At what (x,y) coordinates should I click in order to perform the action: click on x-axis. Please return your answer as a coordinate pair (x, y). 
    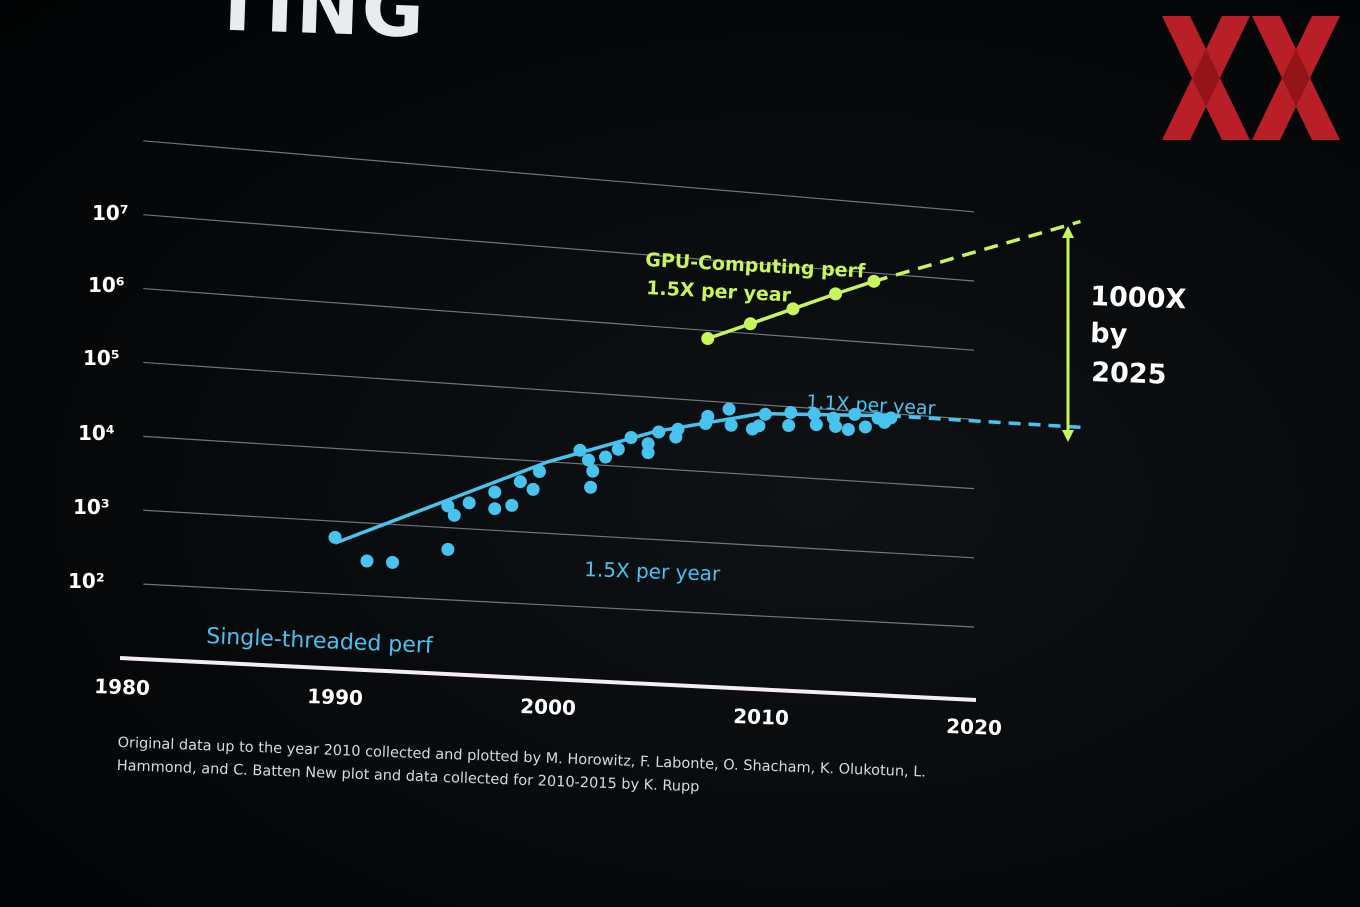
    Looking at the image, I should click on (548, 679).